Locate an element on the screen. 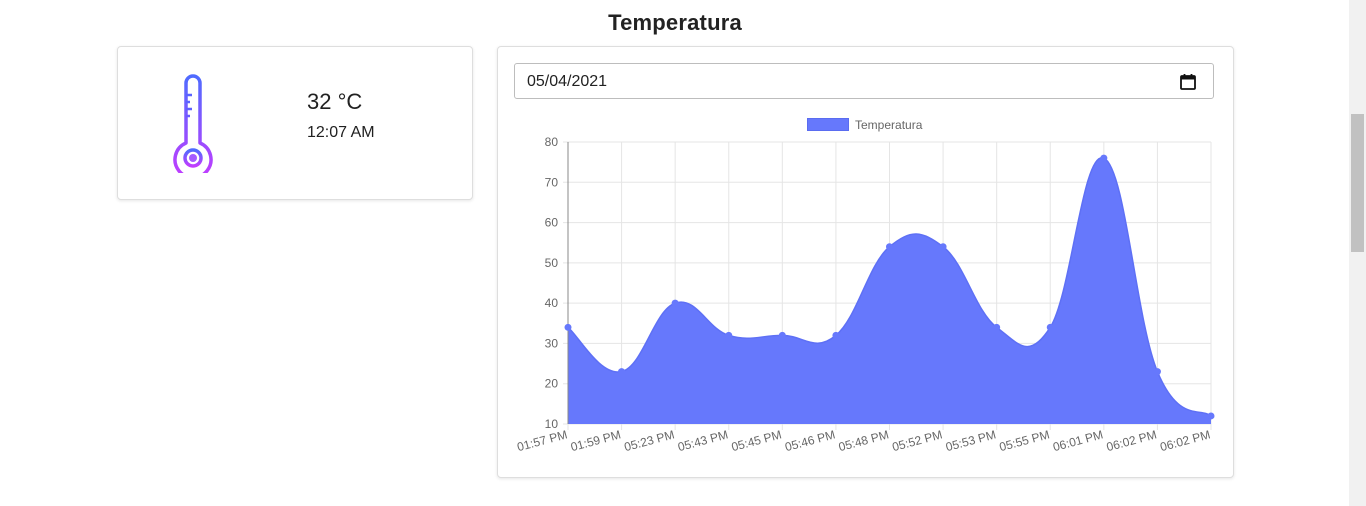  y-tick-label: 20 is located at coordinates (552, 384).